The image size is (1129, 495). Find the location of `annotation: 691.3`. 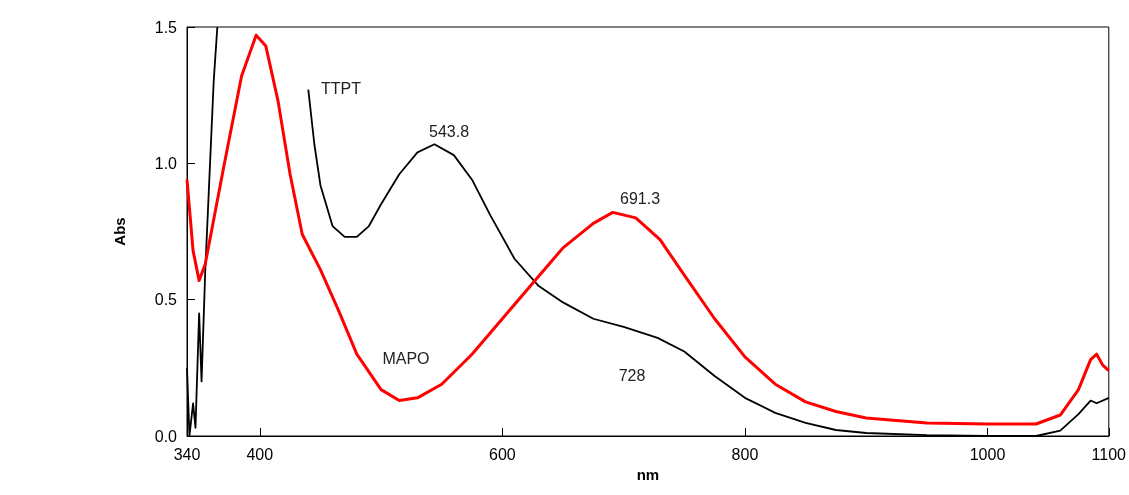

annotation: 691.3 is located at coordinates (640, 198).